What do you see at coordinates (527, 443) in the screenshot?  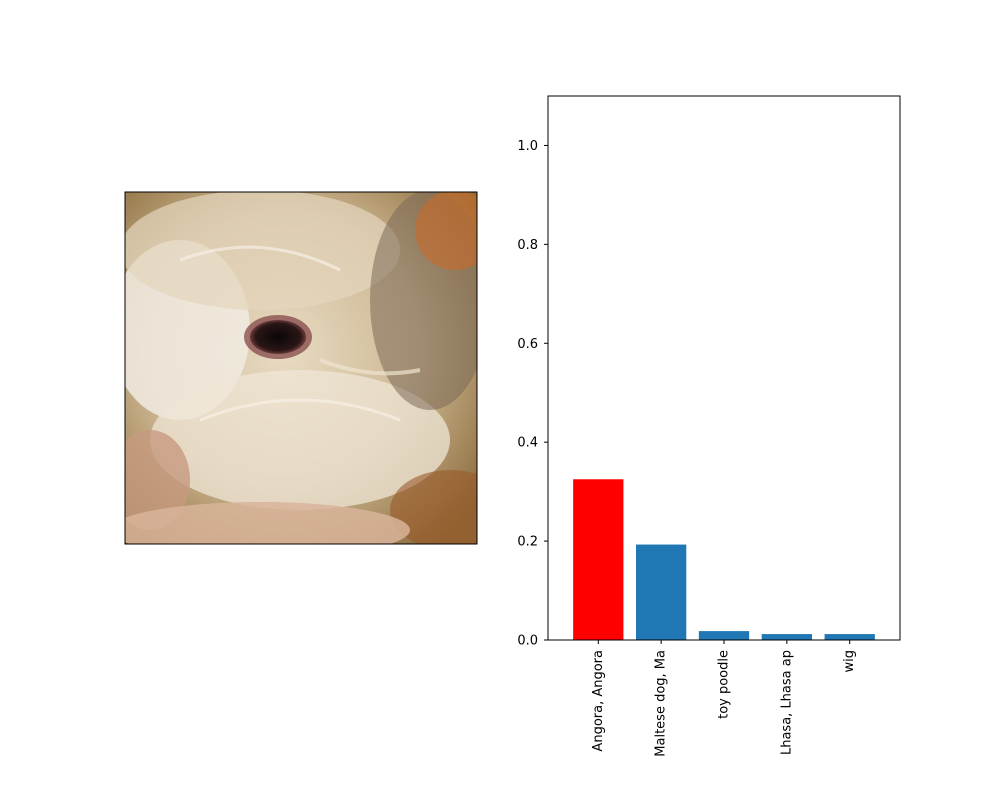 I see `y-tick-label-2: 0.4` at bounding box center [527, 443].